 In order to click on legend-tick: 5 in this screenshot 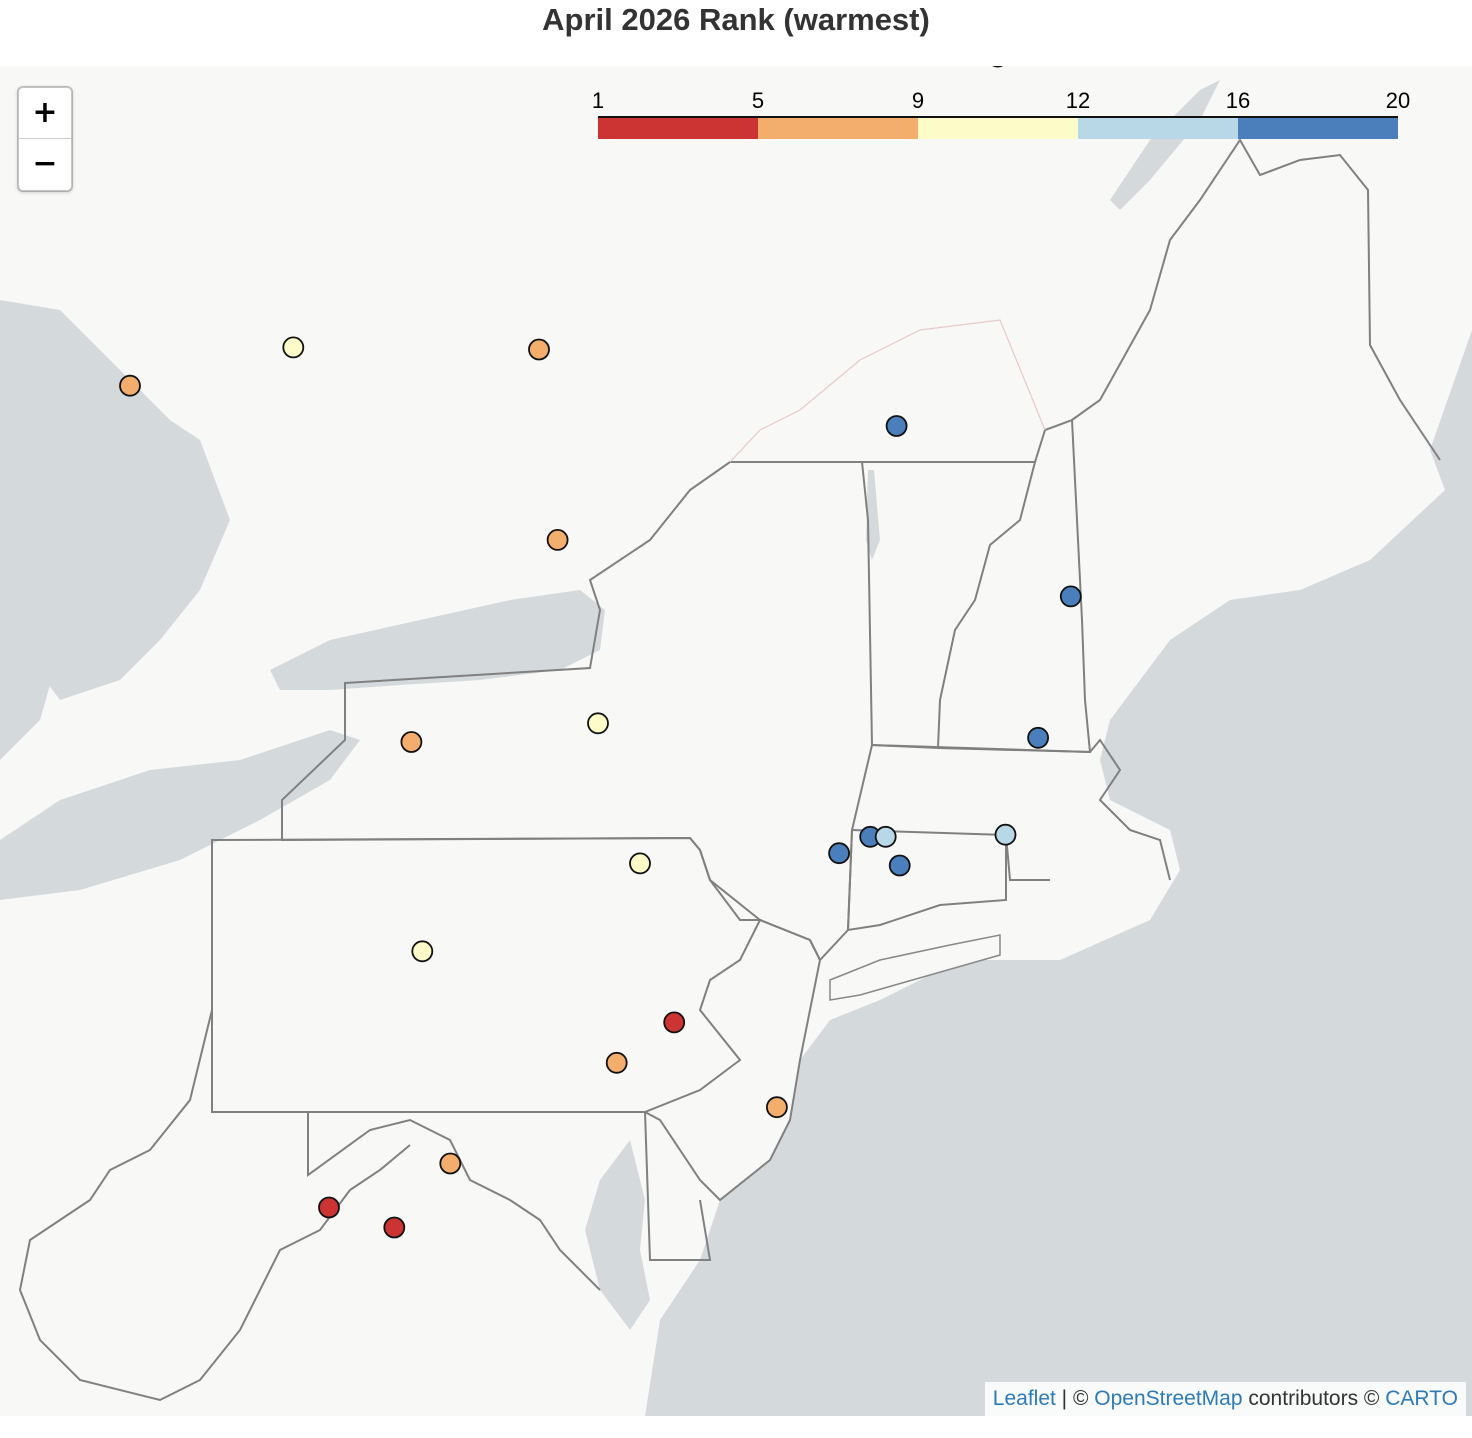, I will do `click(758, 100)`.